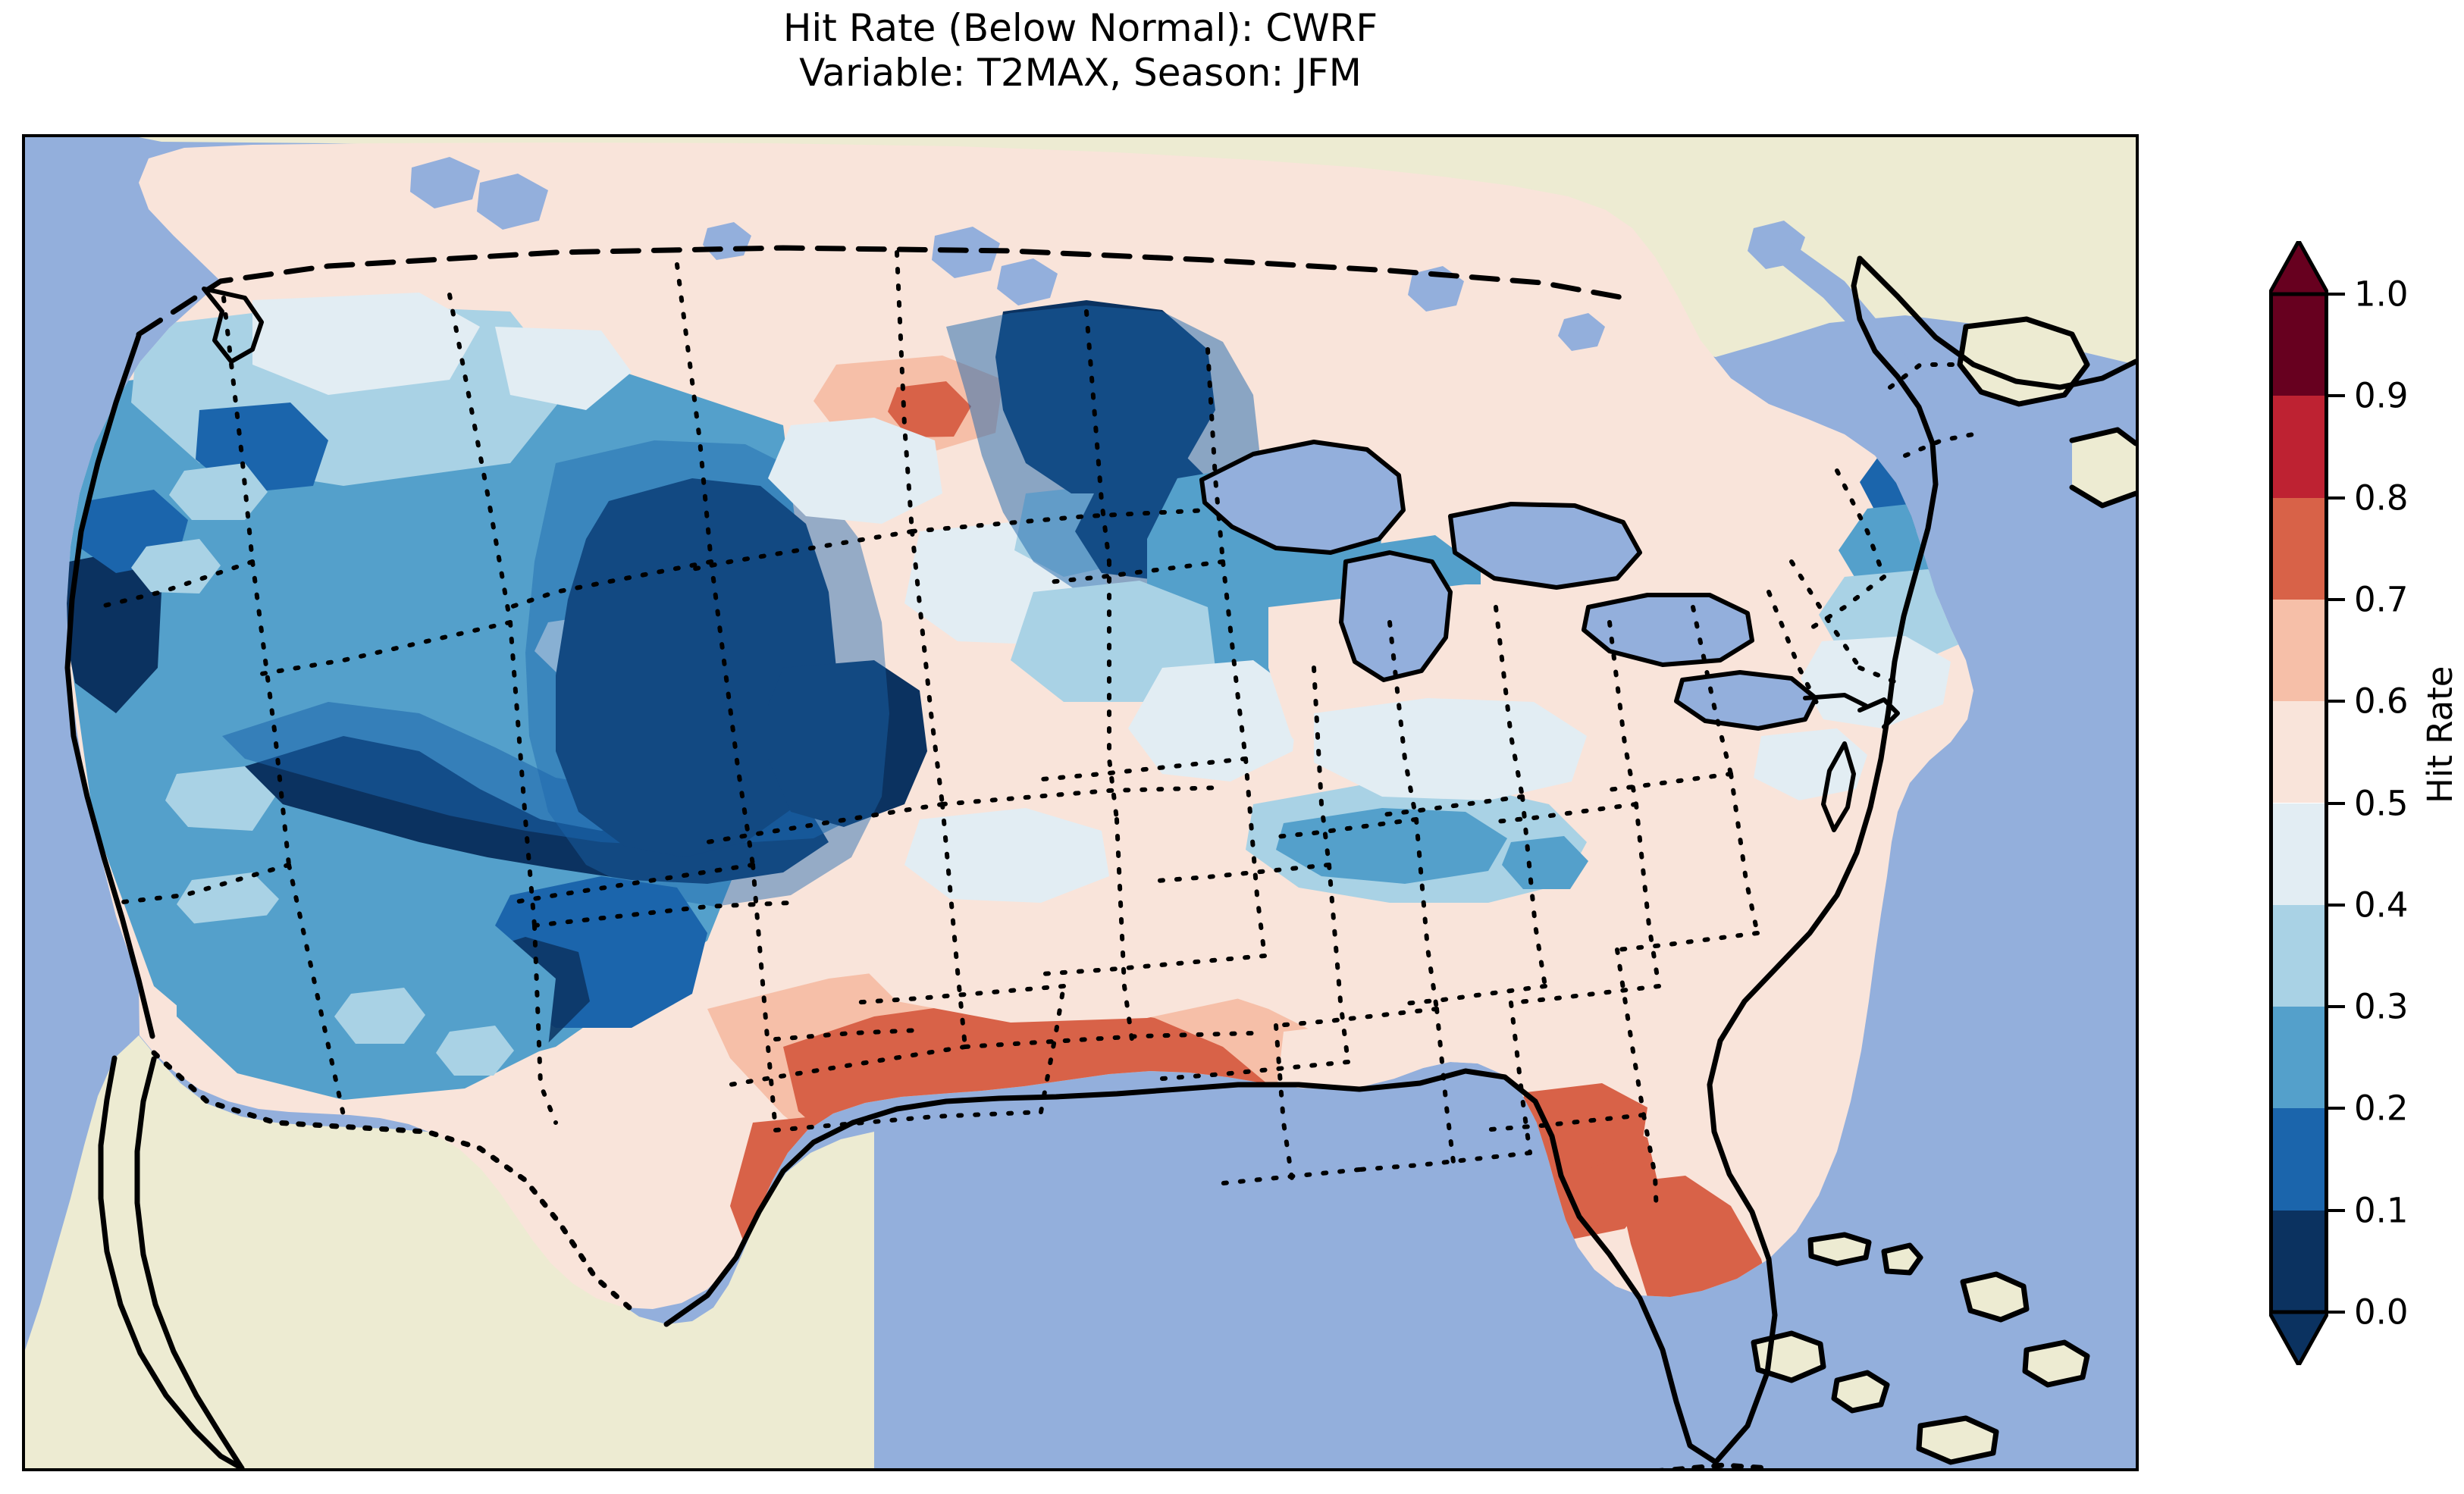  Describe the element at coordinates (2381, 1108) in the screenshot. I see `colorbar-ticklabel-0.2: 0.2` at that location.